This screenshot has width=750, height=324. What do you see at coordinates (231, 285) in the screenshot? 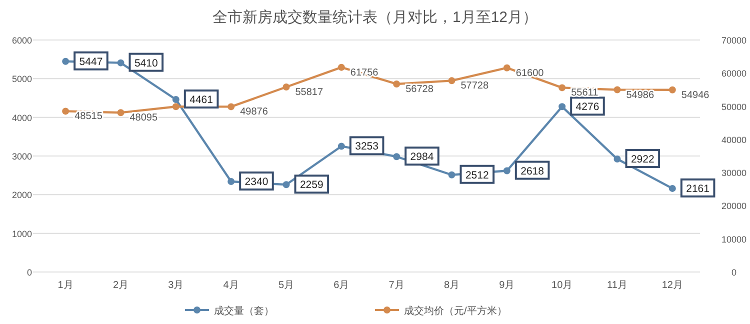
I see `x-tick-label: 4月` at bounding box center [231, 285].